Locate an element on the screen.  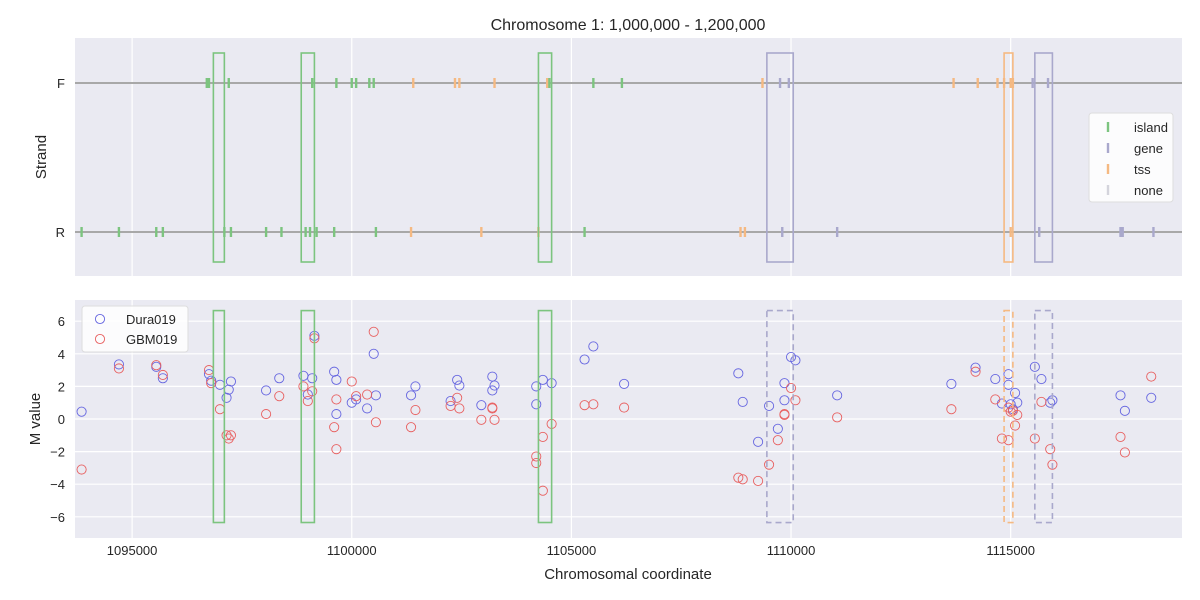
x-tick-label: 1105000 is located at coordinates (572, 550).